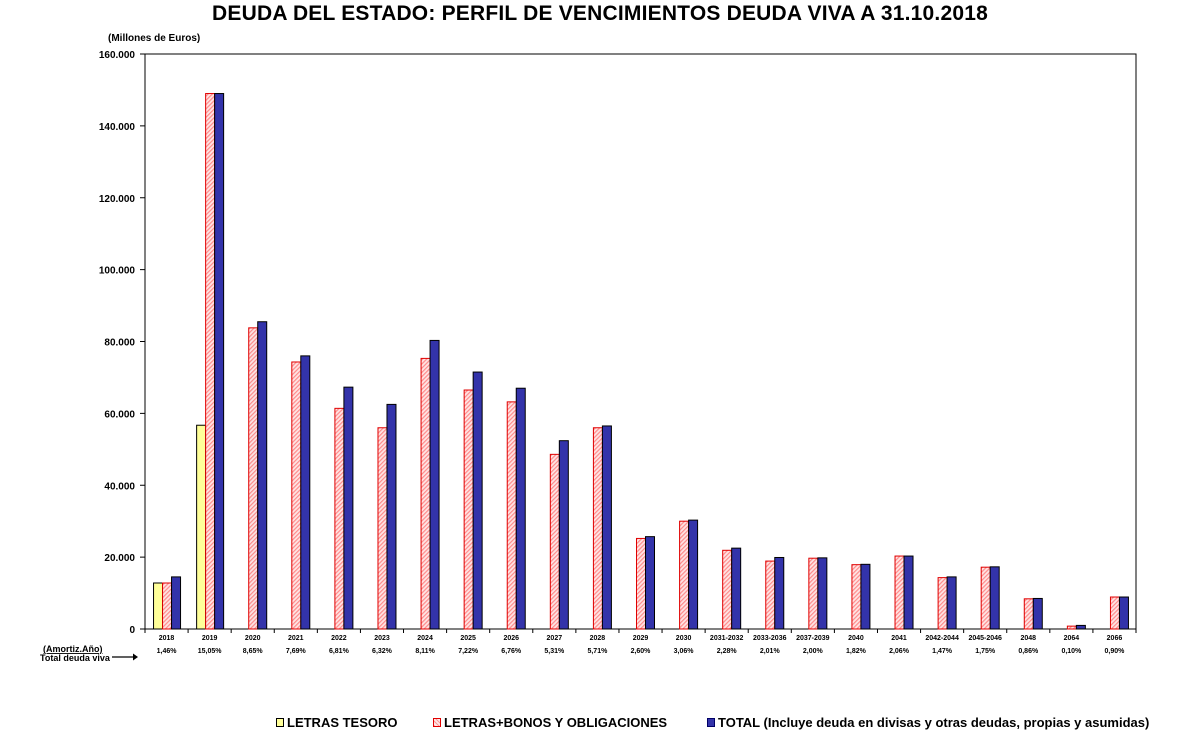 This screenshot has height=752, width=1200. I want to click on x-tick-label: 2048, so click(1028, 638).